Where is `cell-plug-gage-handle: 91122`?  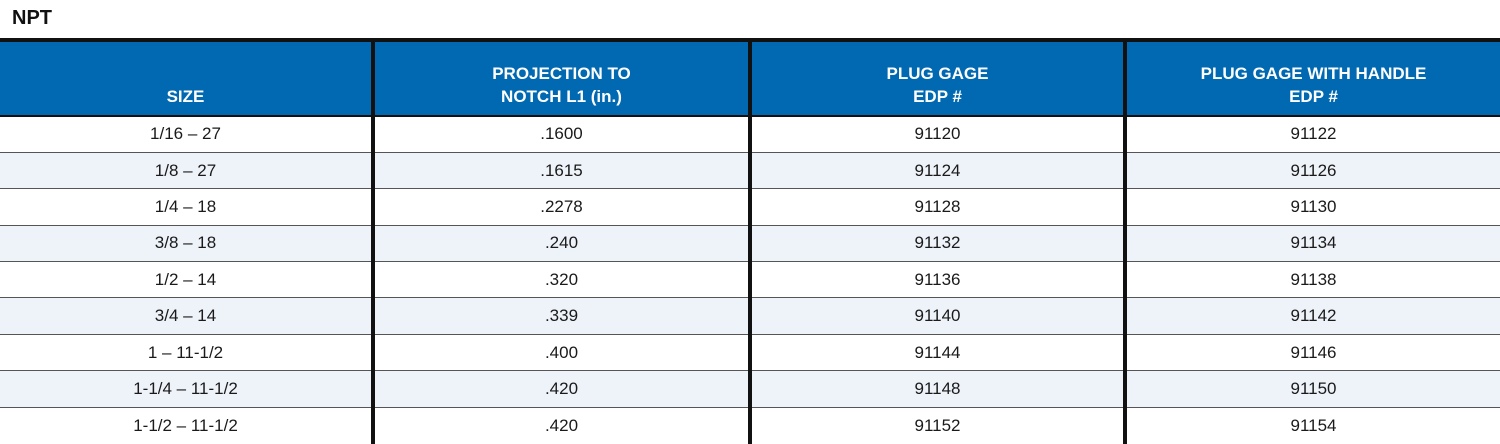 cell-plug-gage-handle: 91122 is located at coordinates (1311, 133).